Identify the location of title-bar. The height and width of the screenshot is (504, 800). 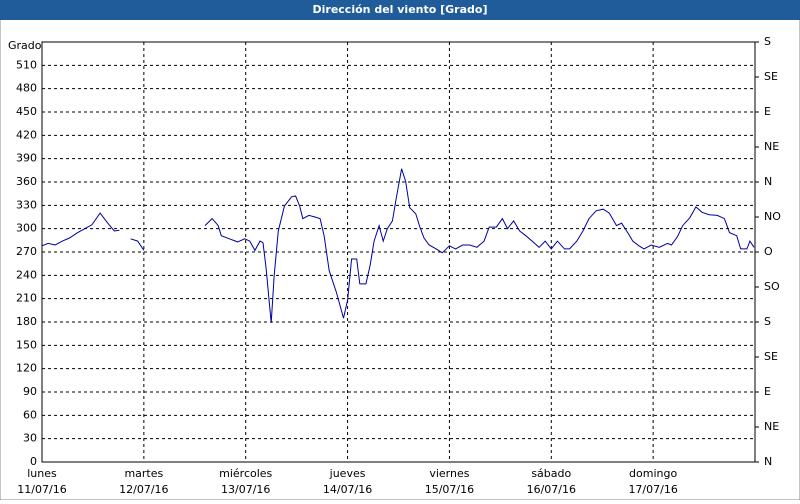
(400, 10).